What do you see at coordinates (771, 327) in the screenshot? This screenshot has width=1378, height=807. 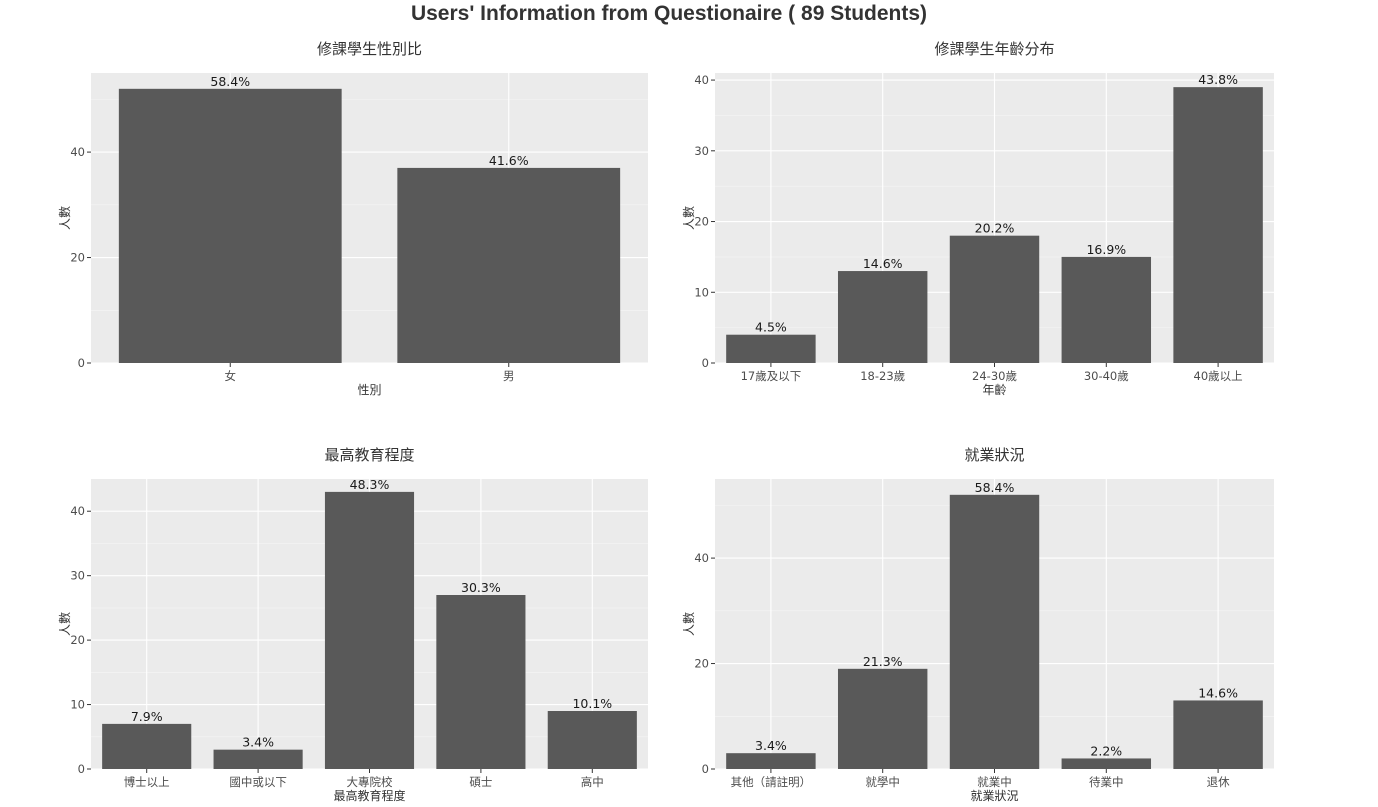 I see `data-label: 4.5%` at bounding box center [771, 327].